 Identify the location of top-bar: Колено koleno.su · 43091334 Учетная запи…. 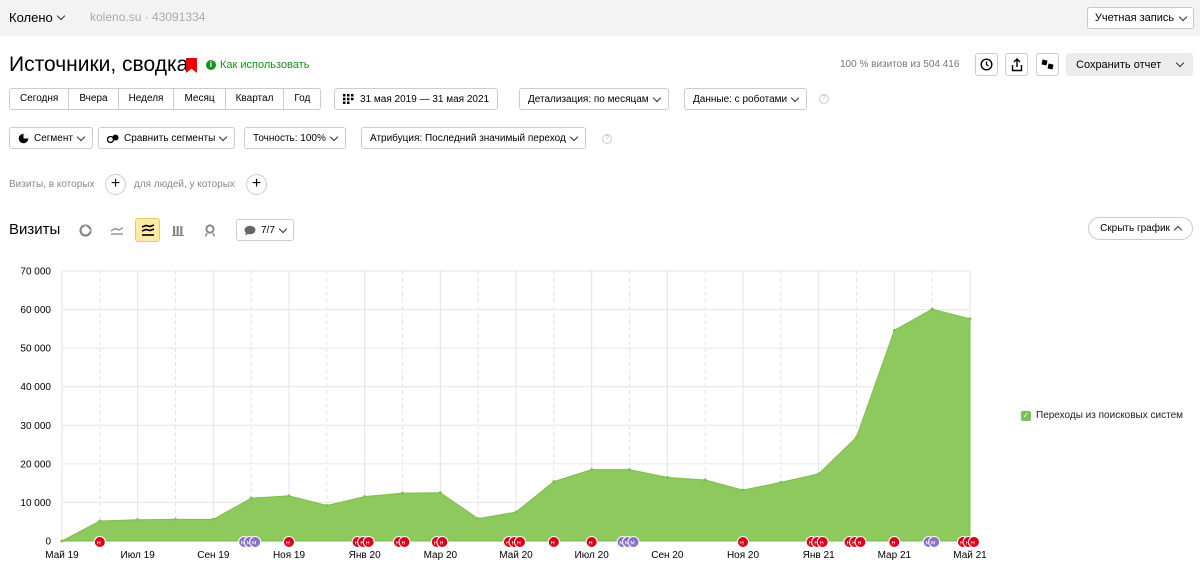
(600, 18).